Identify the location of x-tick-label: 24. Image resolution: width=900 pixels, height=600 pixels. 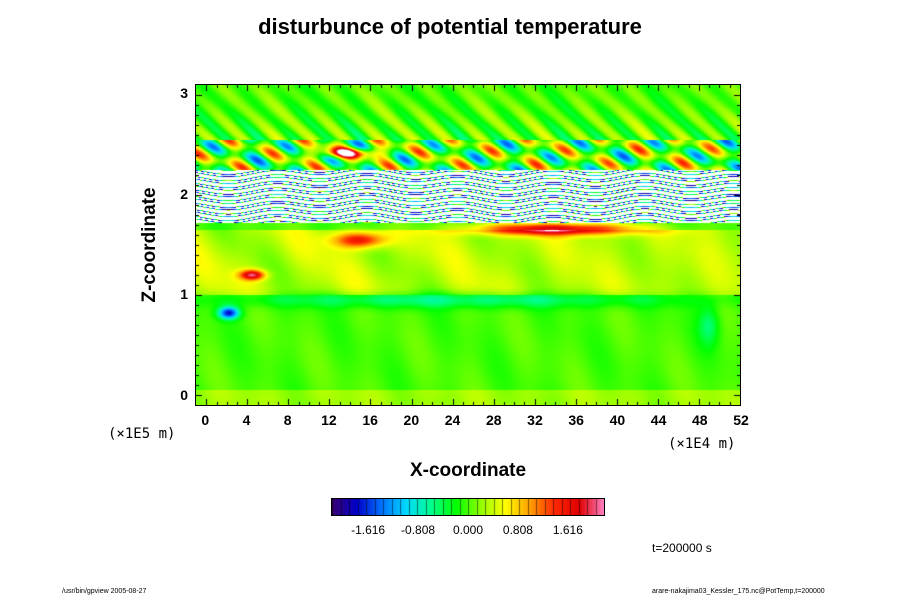
(452, 420).